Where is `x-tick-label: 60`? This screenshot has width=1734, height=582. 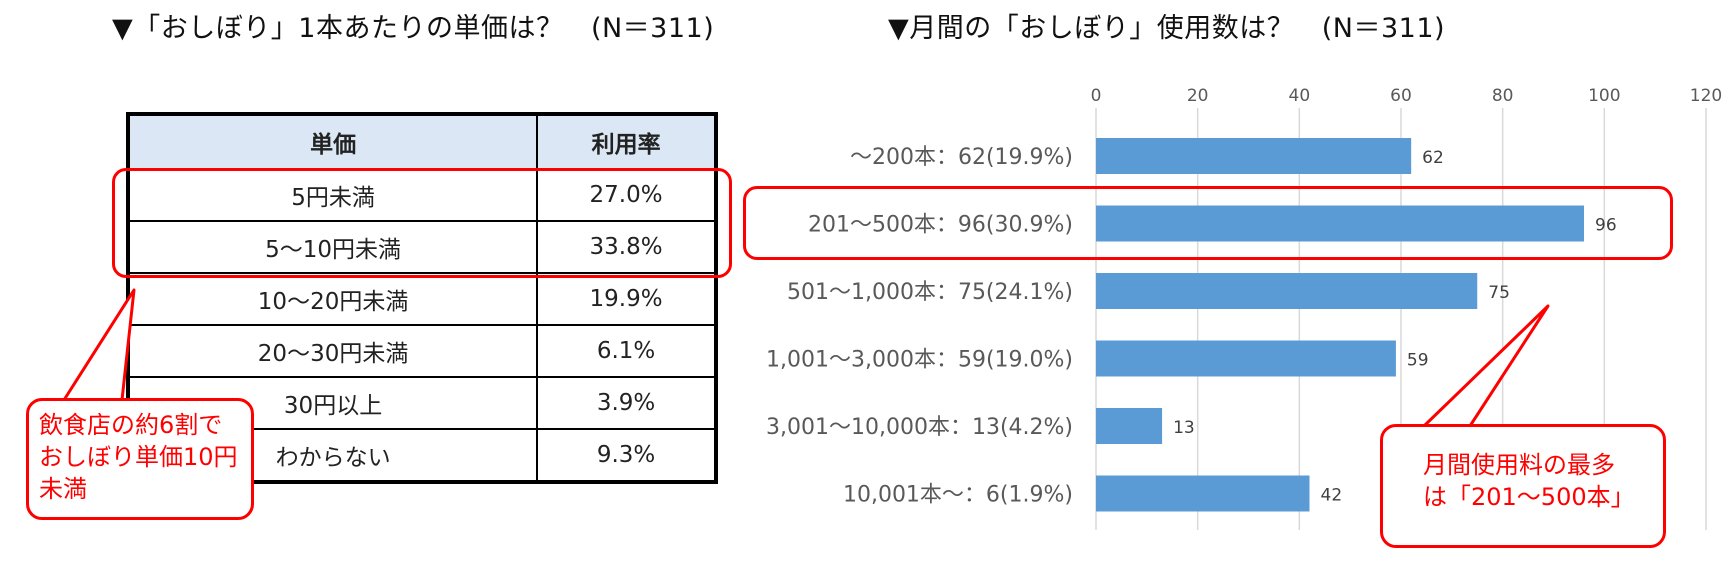 x-tick-label: 60 is located at coordinates (1401, 96).